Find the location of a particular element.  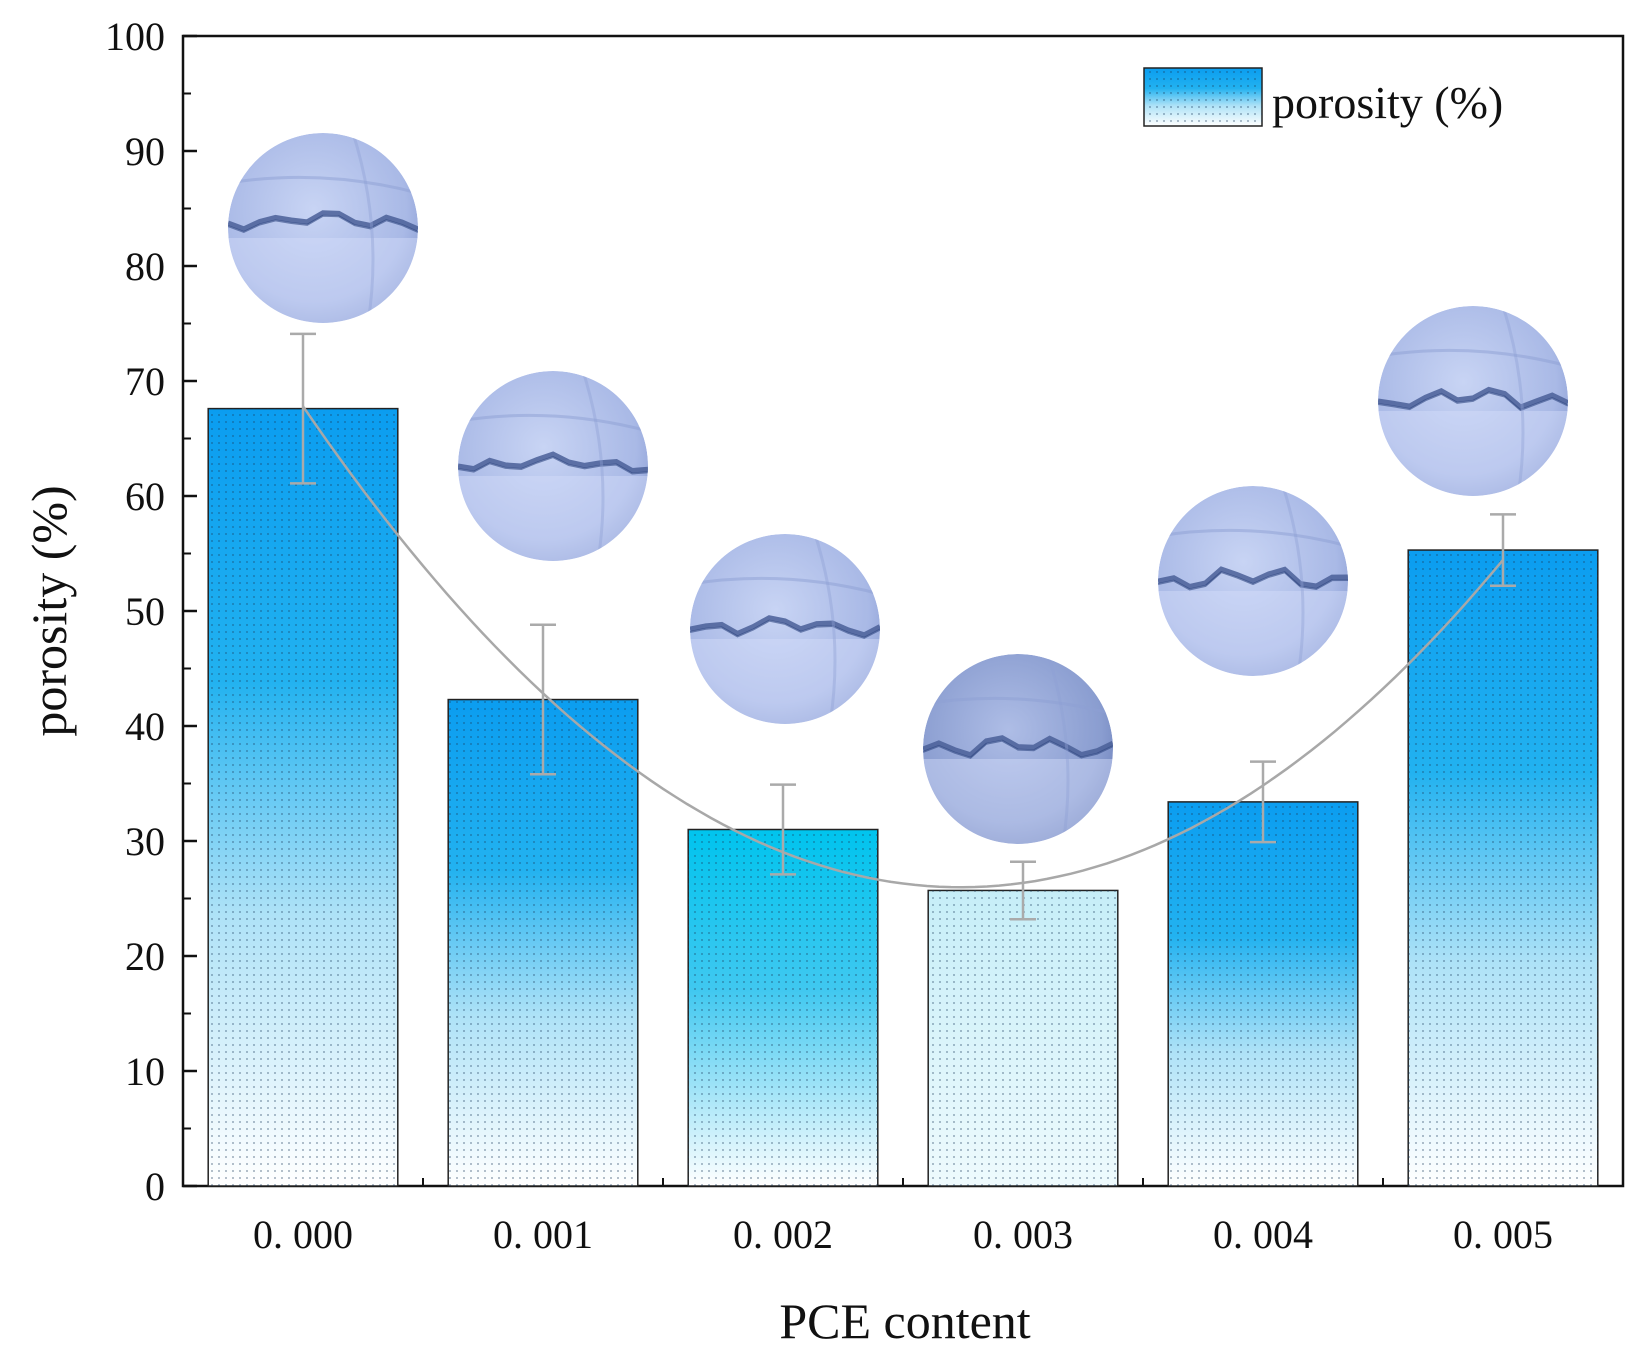

x-tick-label: 0. 005 is located at coordinates (1503, 1234).